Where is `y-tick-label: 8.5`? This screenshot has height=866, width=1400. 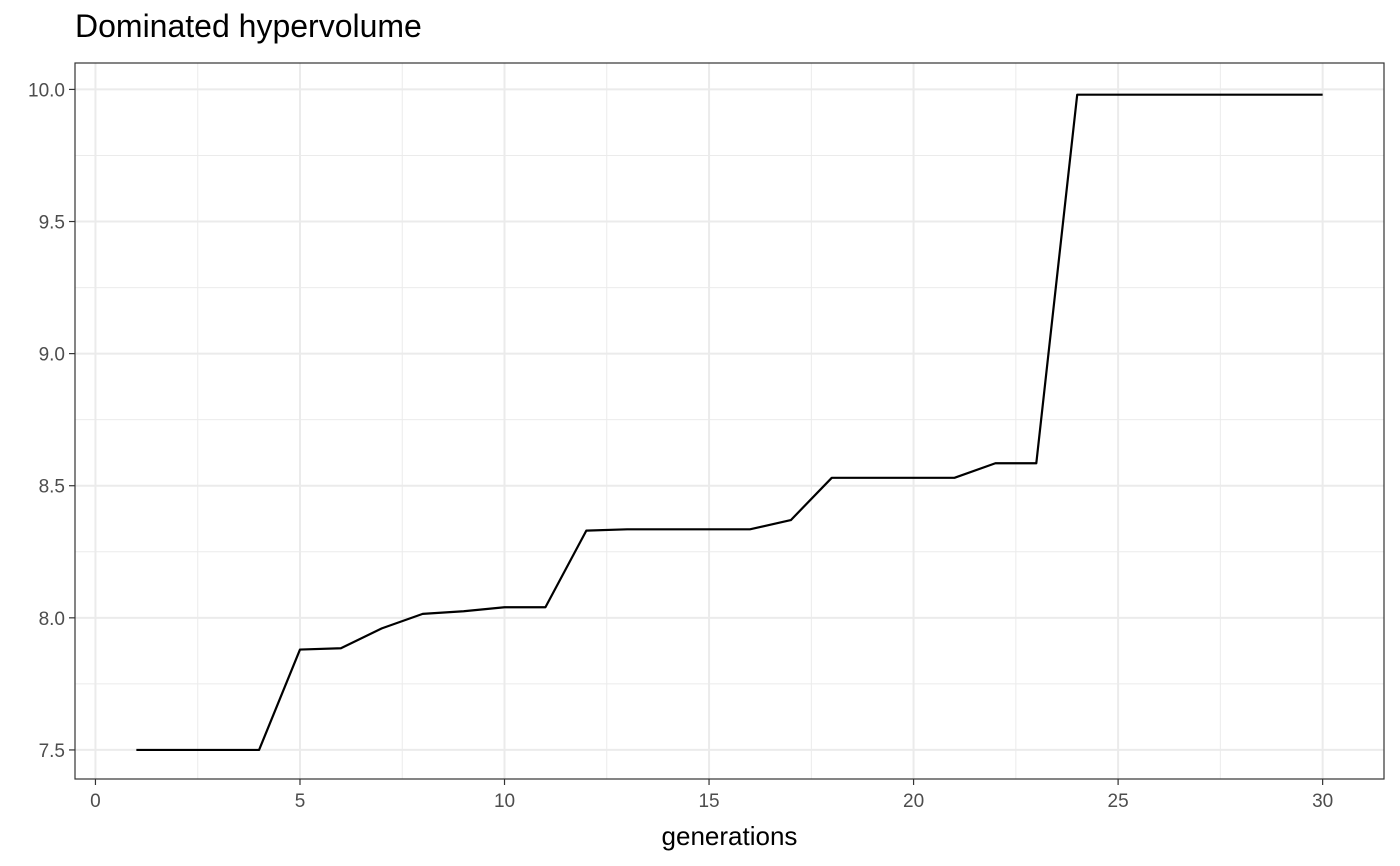
y-tick-label: 8.5 is located at coordinates (52, 487).